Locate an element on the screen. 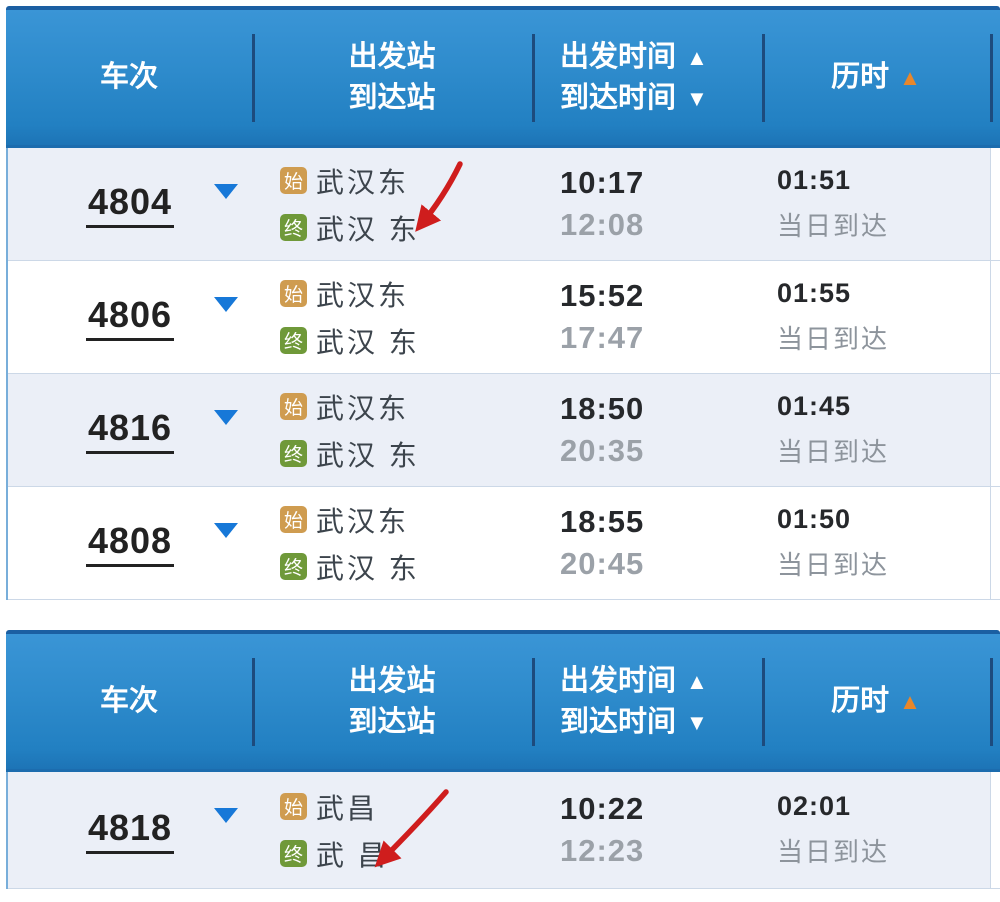 The height and width of the screenshot is (902, 1000). duration-label: 历时 is located at coordinates (860, 77).